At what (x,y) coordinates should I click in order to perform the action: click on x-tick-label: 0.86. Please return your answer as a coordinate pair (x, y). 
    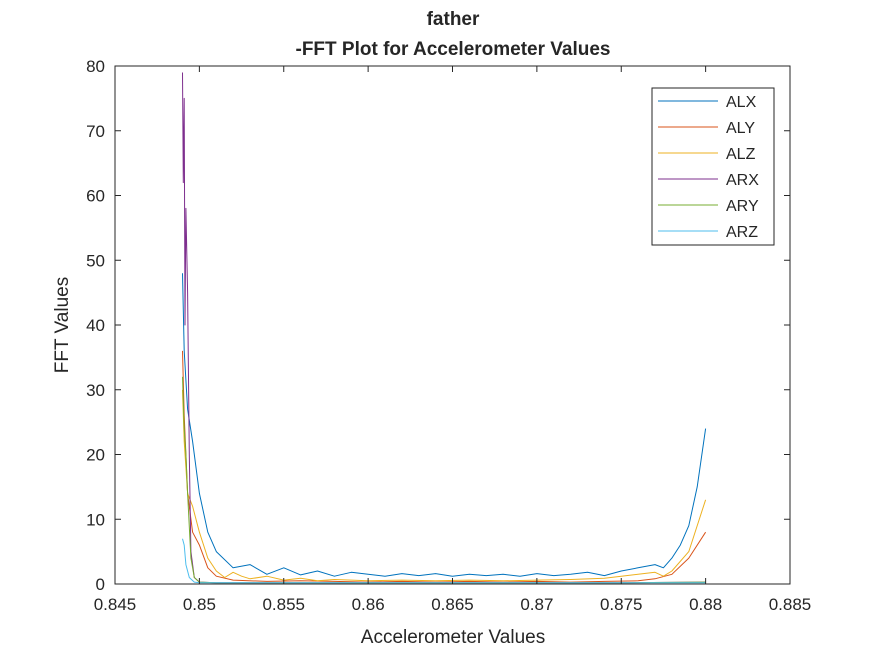
    Looking at the image, I should click on (368, 604).